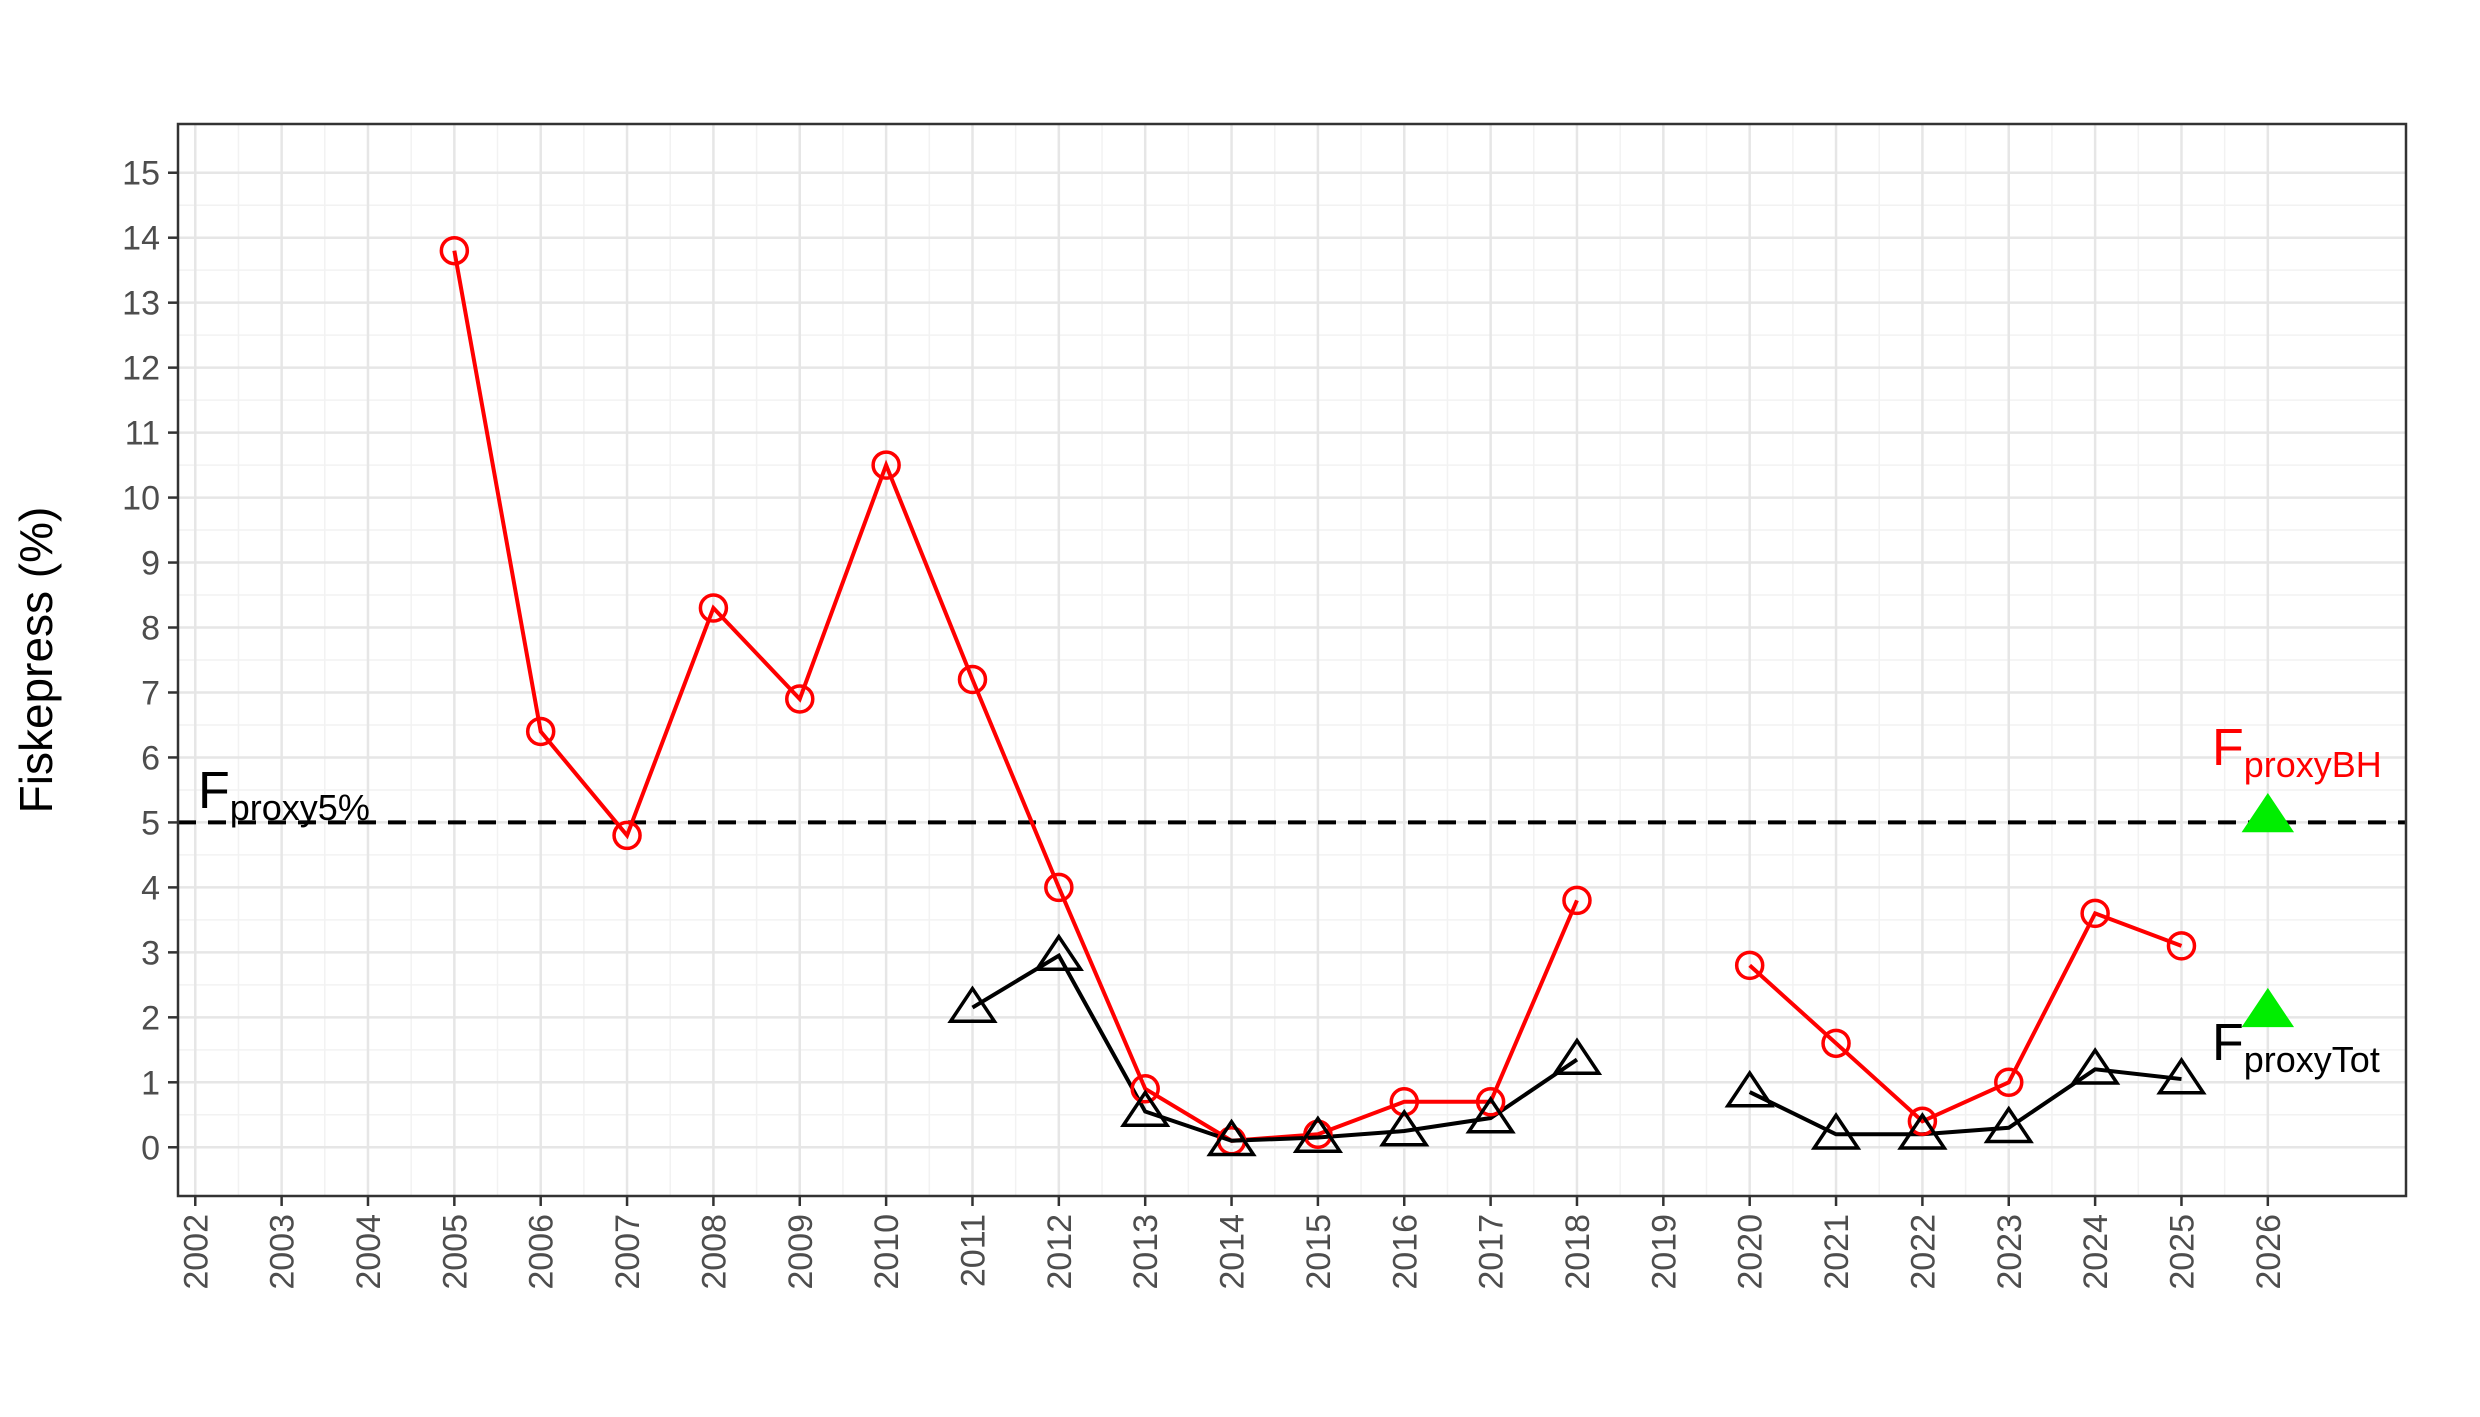  What do you see at coordinates (300, 807) in the screenshot?
I see `annotation-fproxy5-sub: proxy5%` at bounding box center [300, 807].